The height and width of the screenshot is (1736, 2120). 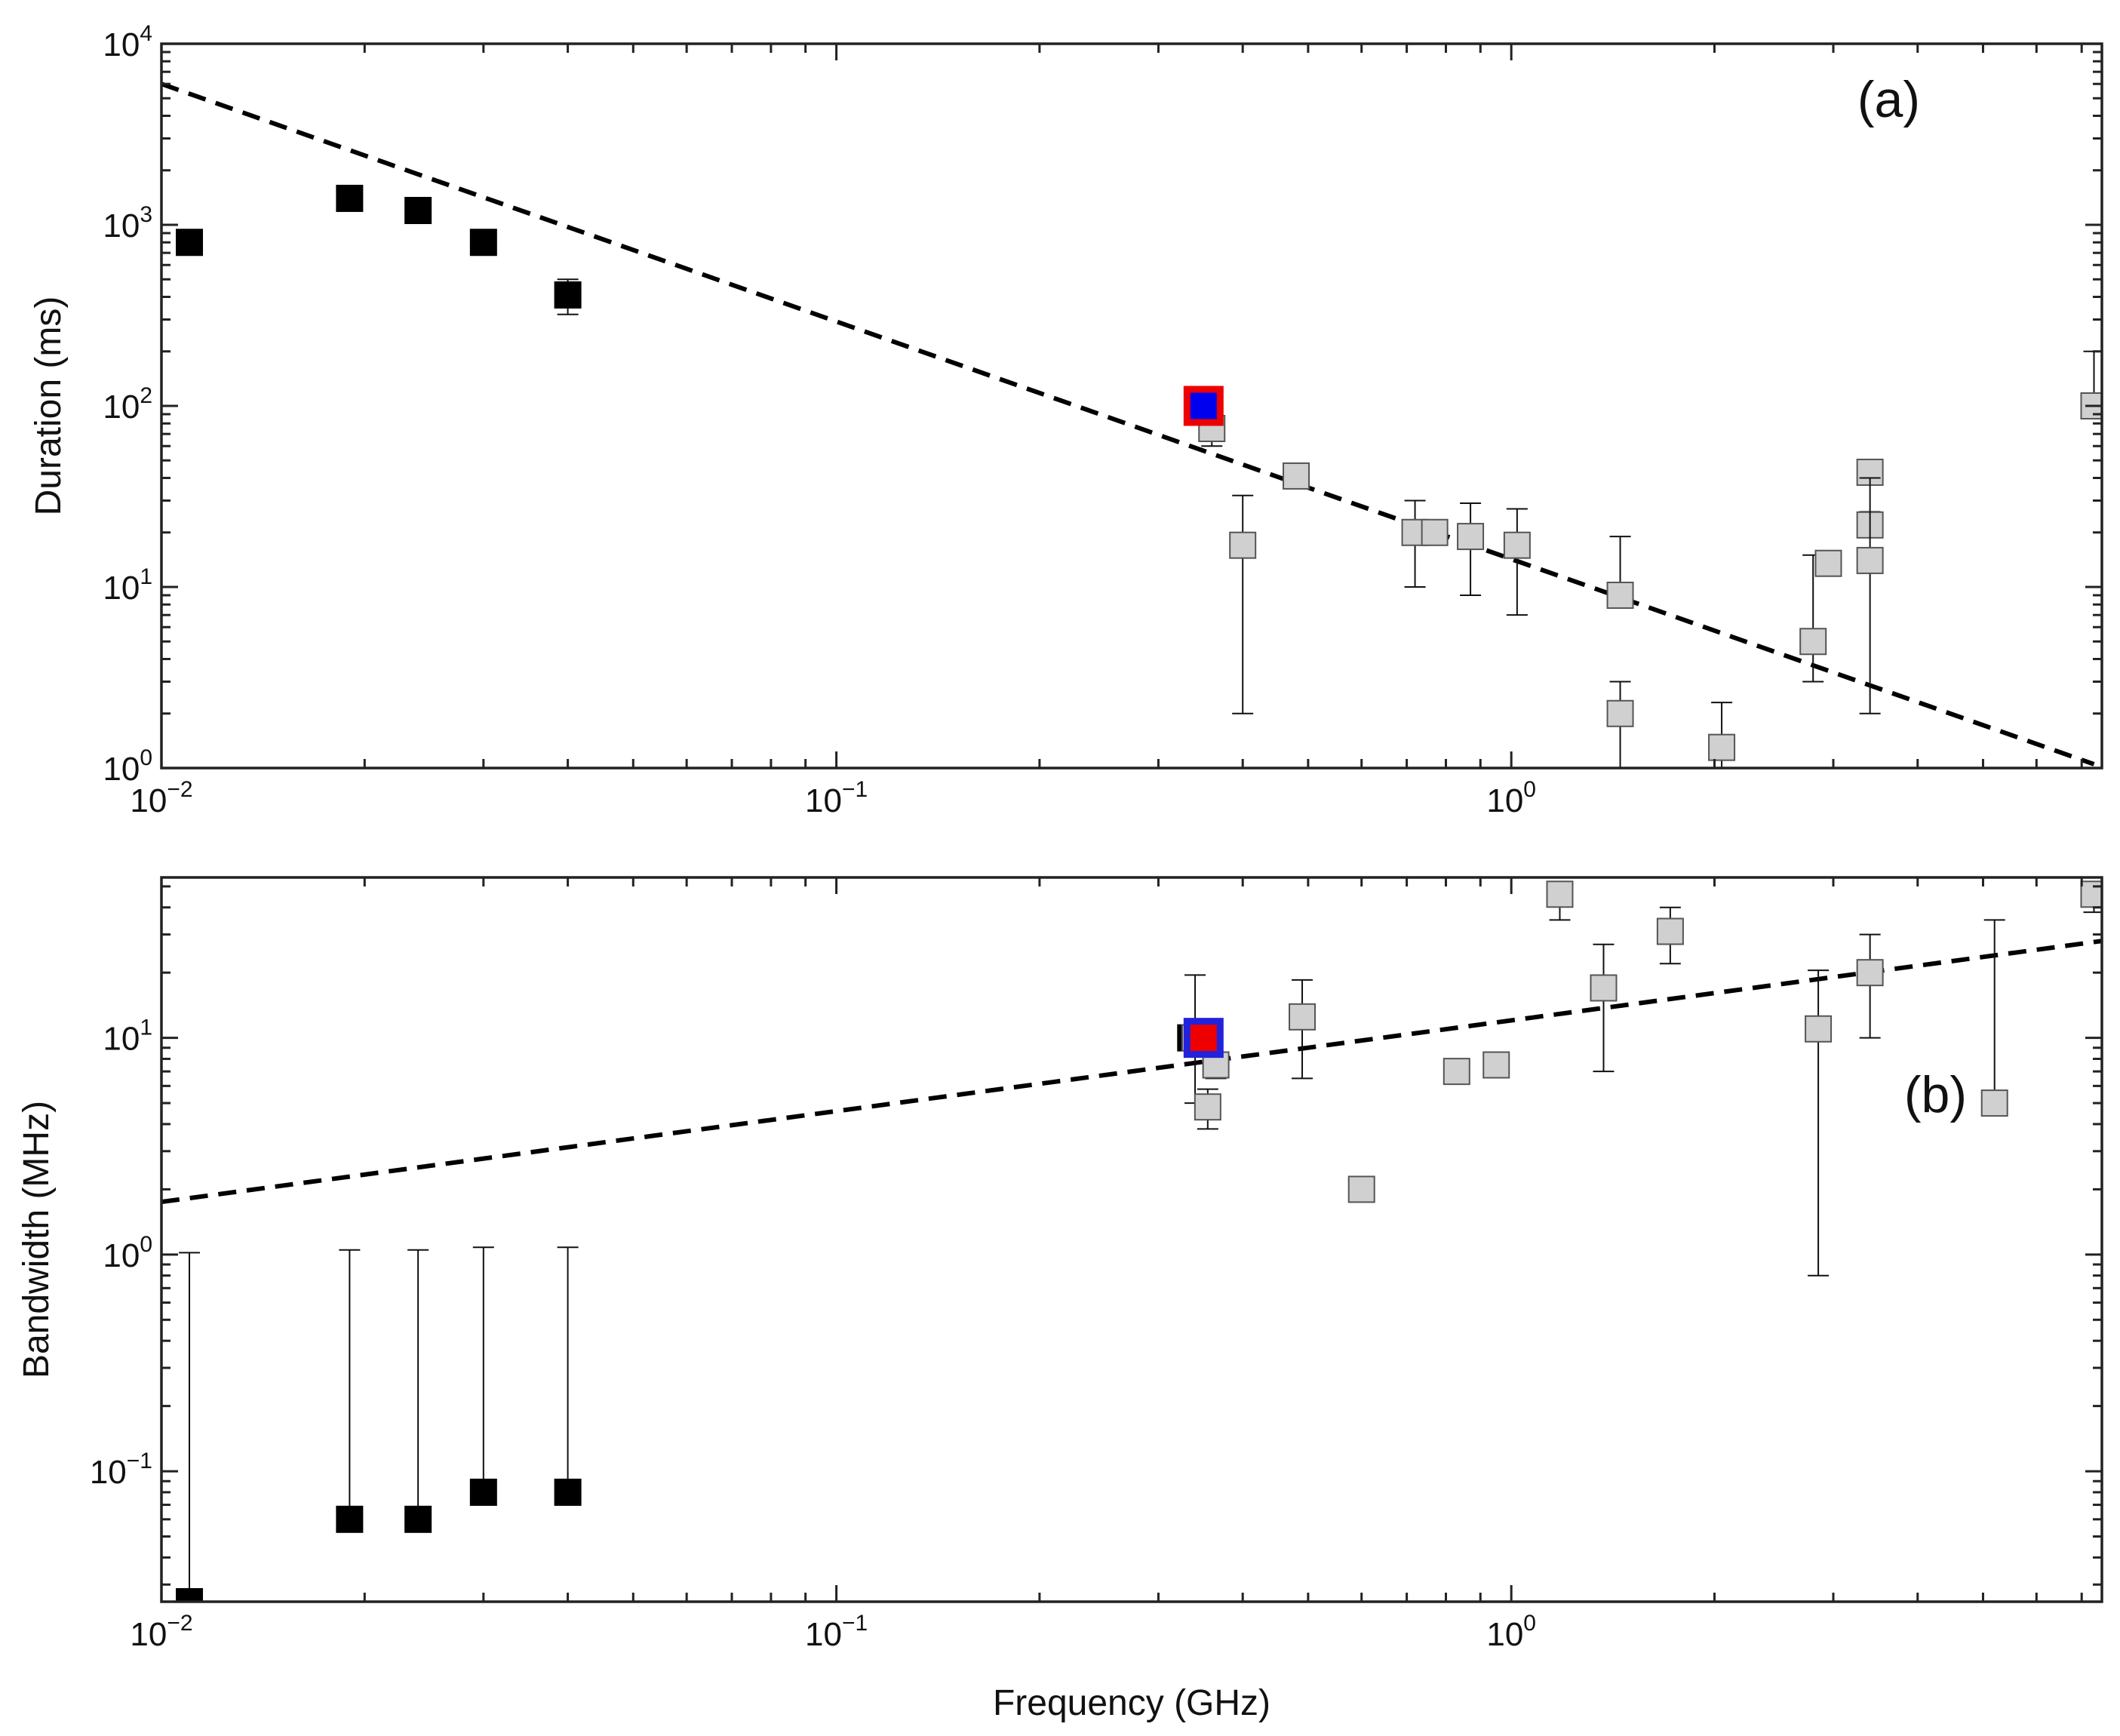 What do you see at coordinates (1203, 1038) in the screenshot?
I see `panel-b-point-highlight` at bounding box center [1203, 1038].